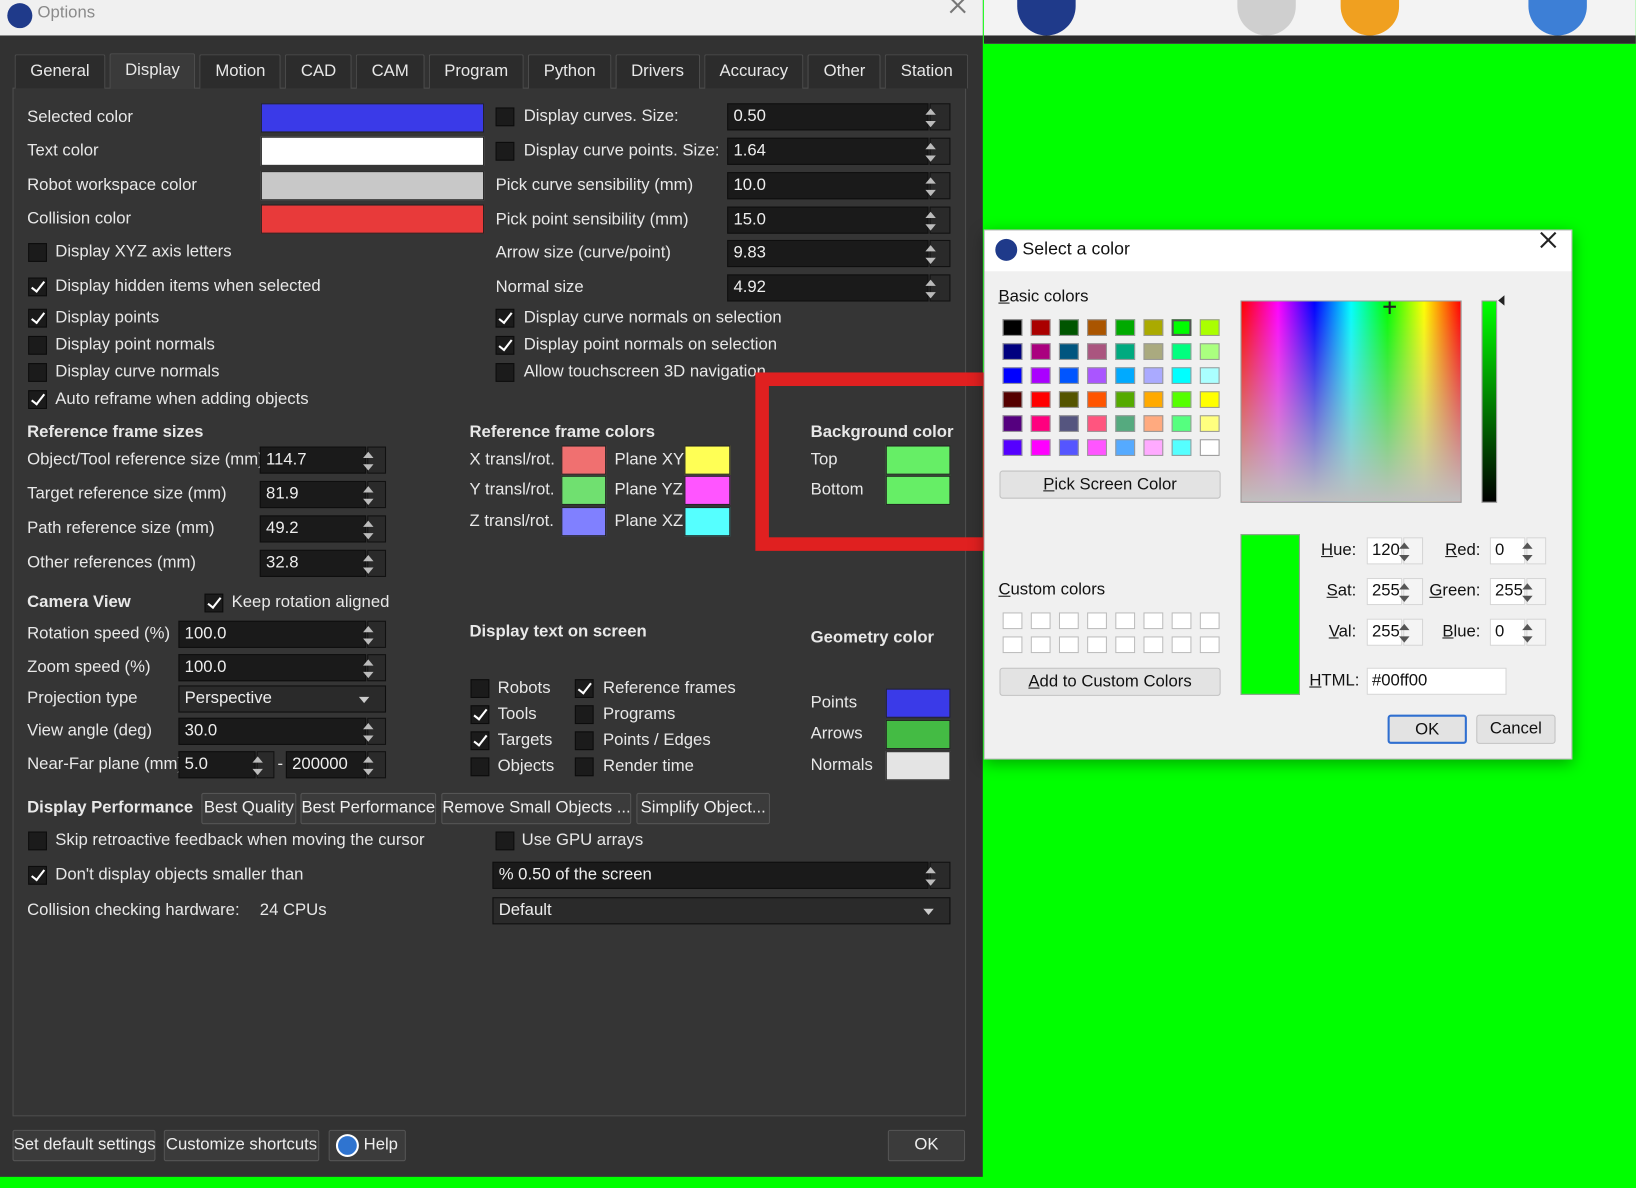 This screenshot has width=1636, height=1188. I want to click on input: 0, so click(1507, 632).